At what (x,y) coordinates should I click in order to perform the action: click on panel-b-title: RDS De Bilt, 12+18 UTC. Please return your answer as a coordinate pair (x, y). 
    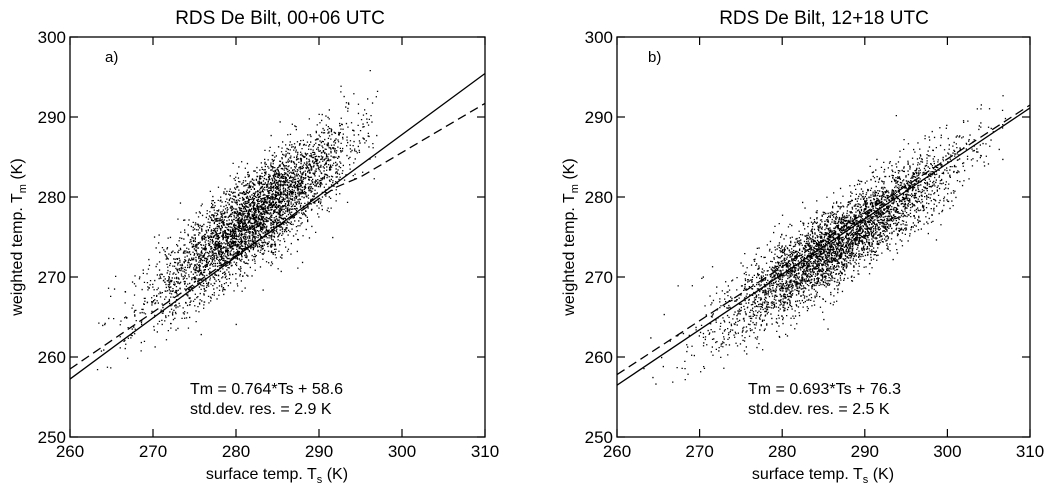
    Looking at the image, I should click on (824, 18).